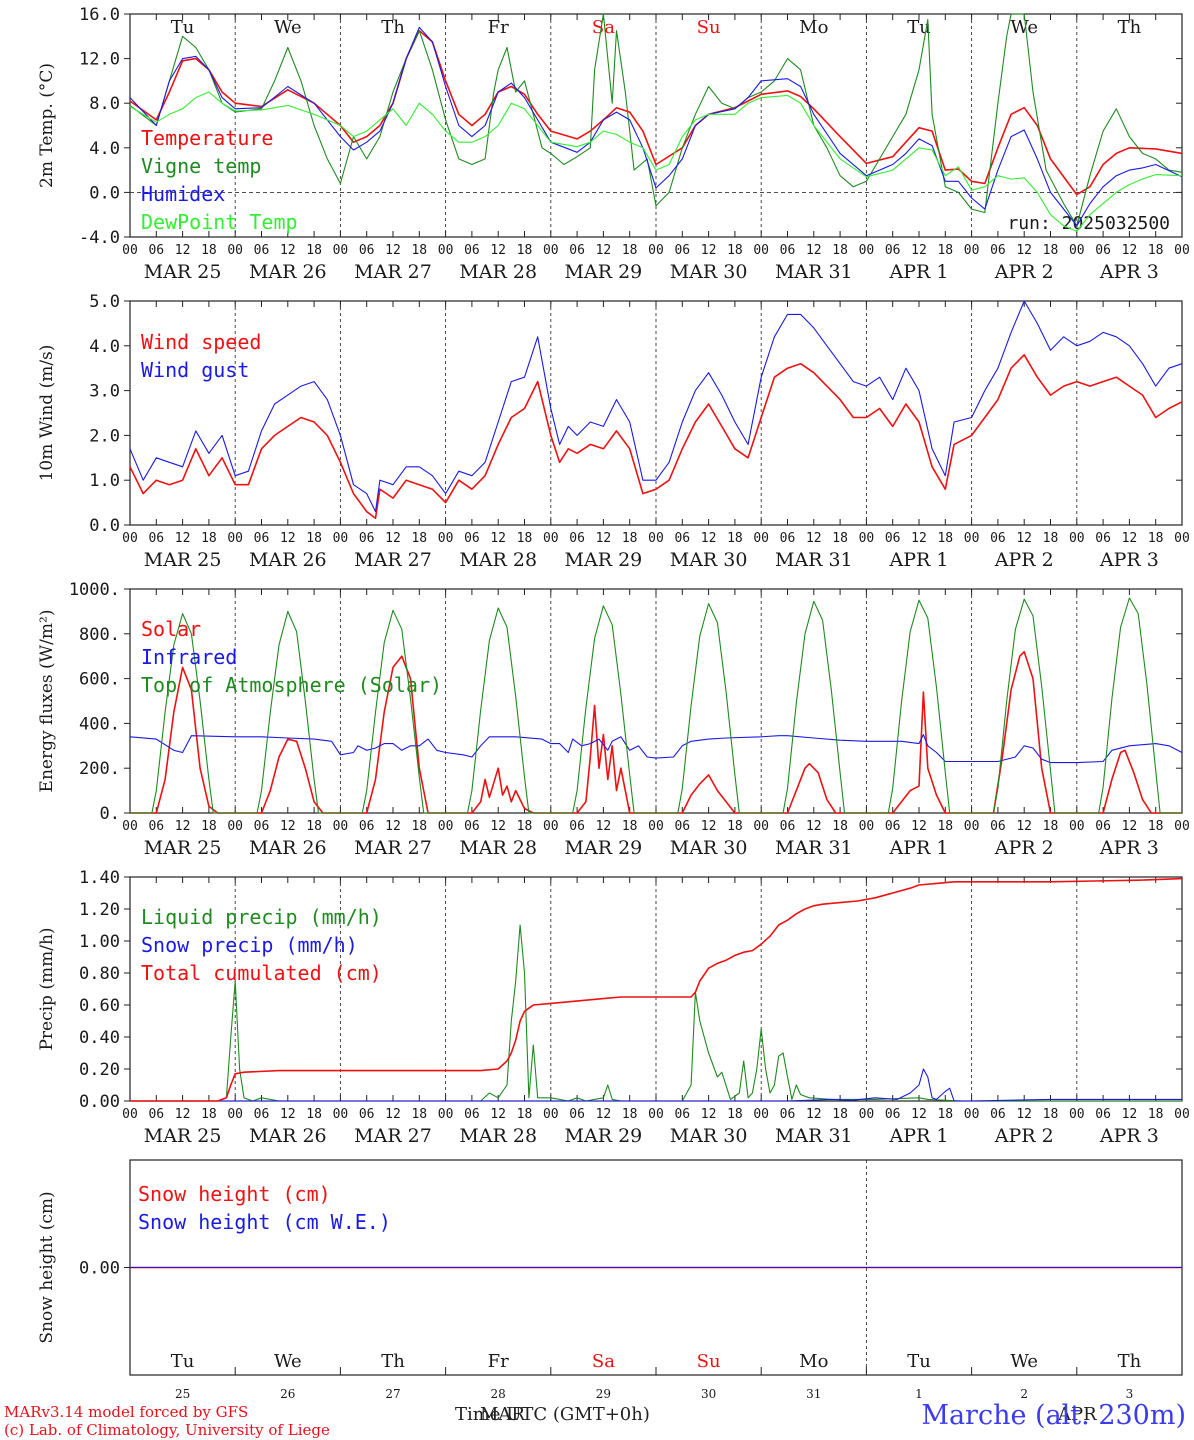 This screenshot has width=1194, height=1440. What do you see at coordinates (1077, 1414) in the screenshot?
I see `footer-month-apr: APR` at bounding box center [1077, 1414].